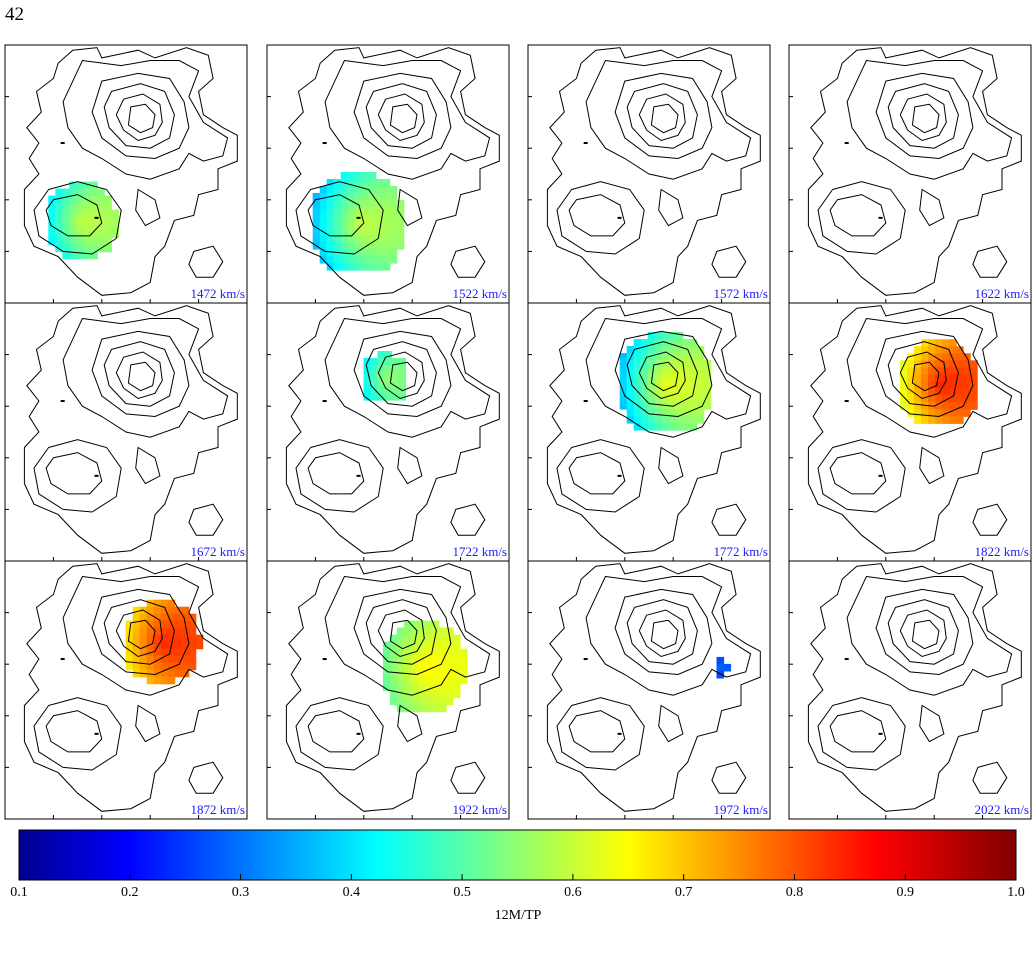 The width and height of the screenshot is (1036, 959). Describe the element at coordinates (352, 892) in the screenshot. I see `colorbar-tick-label: 0.4` at that location.